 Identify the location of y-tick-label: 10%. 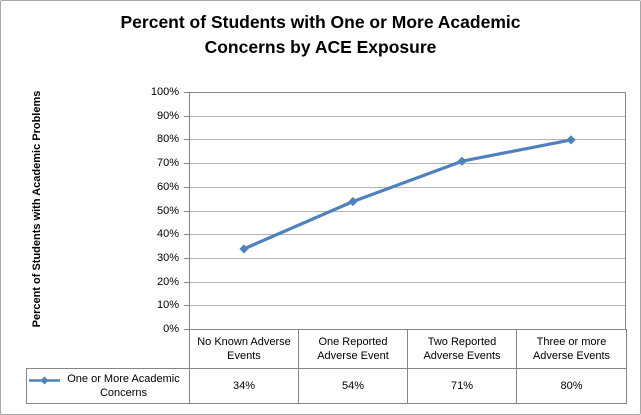
(167, 305).